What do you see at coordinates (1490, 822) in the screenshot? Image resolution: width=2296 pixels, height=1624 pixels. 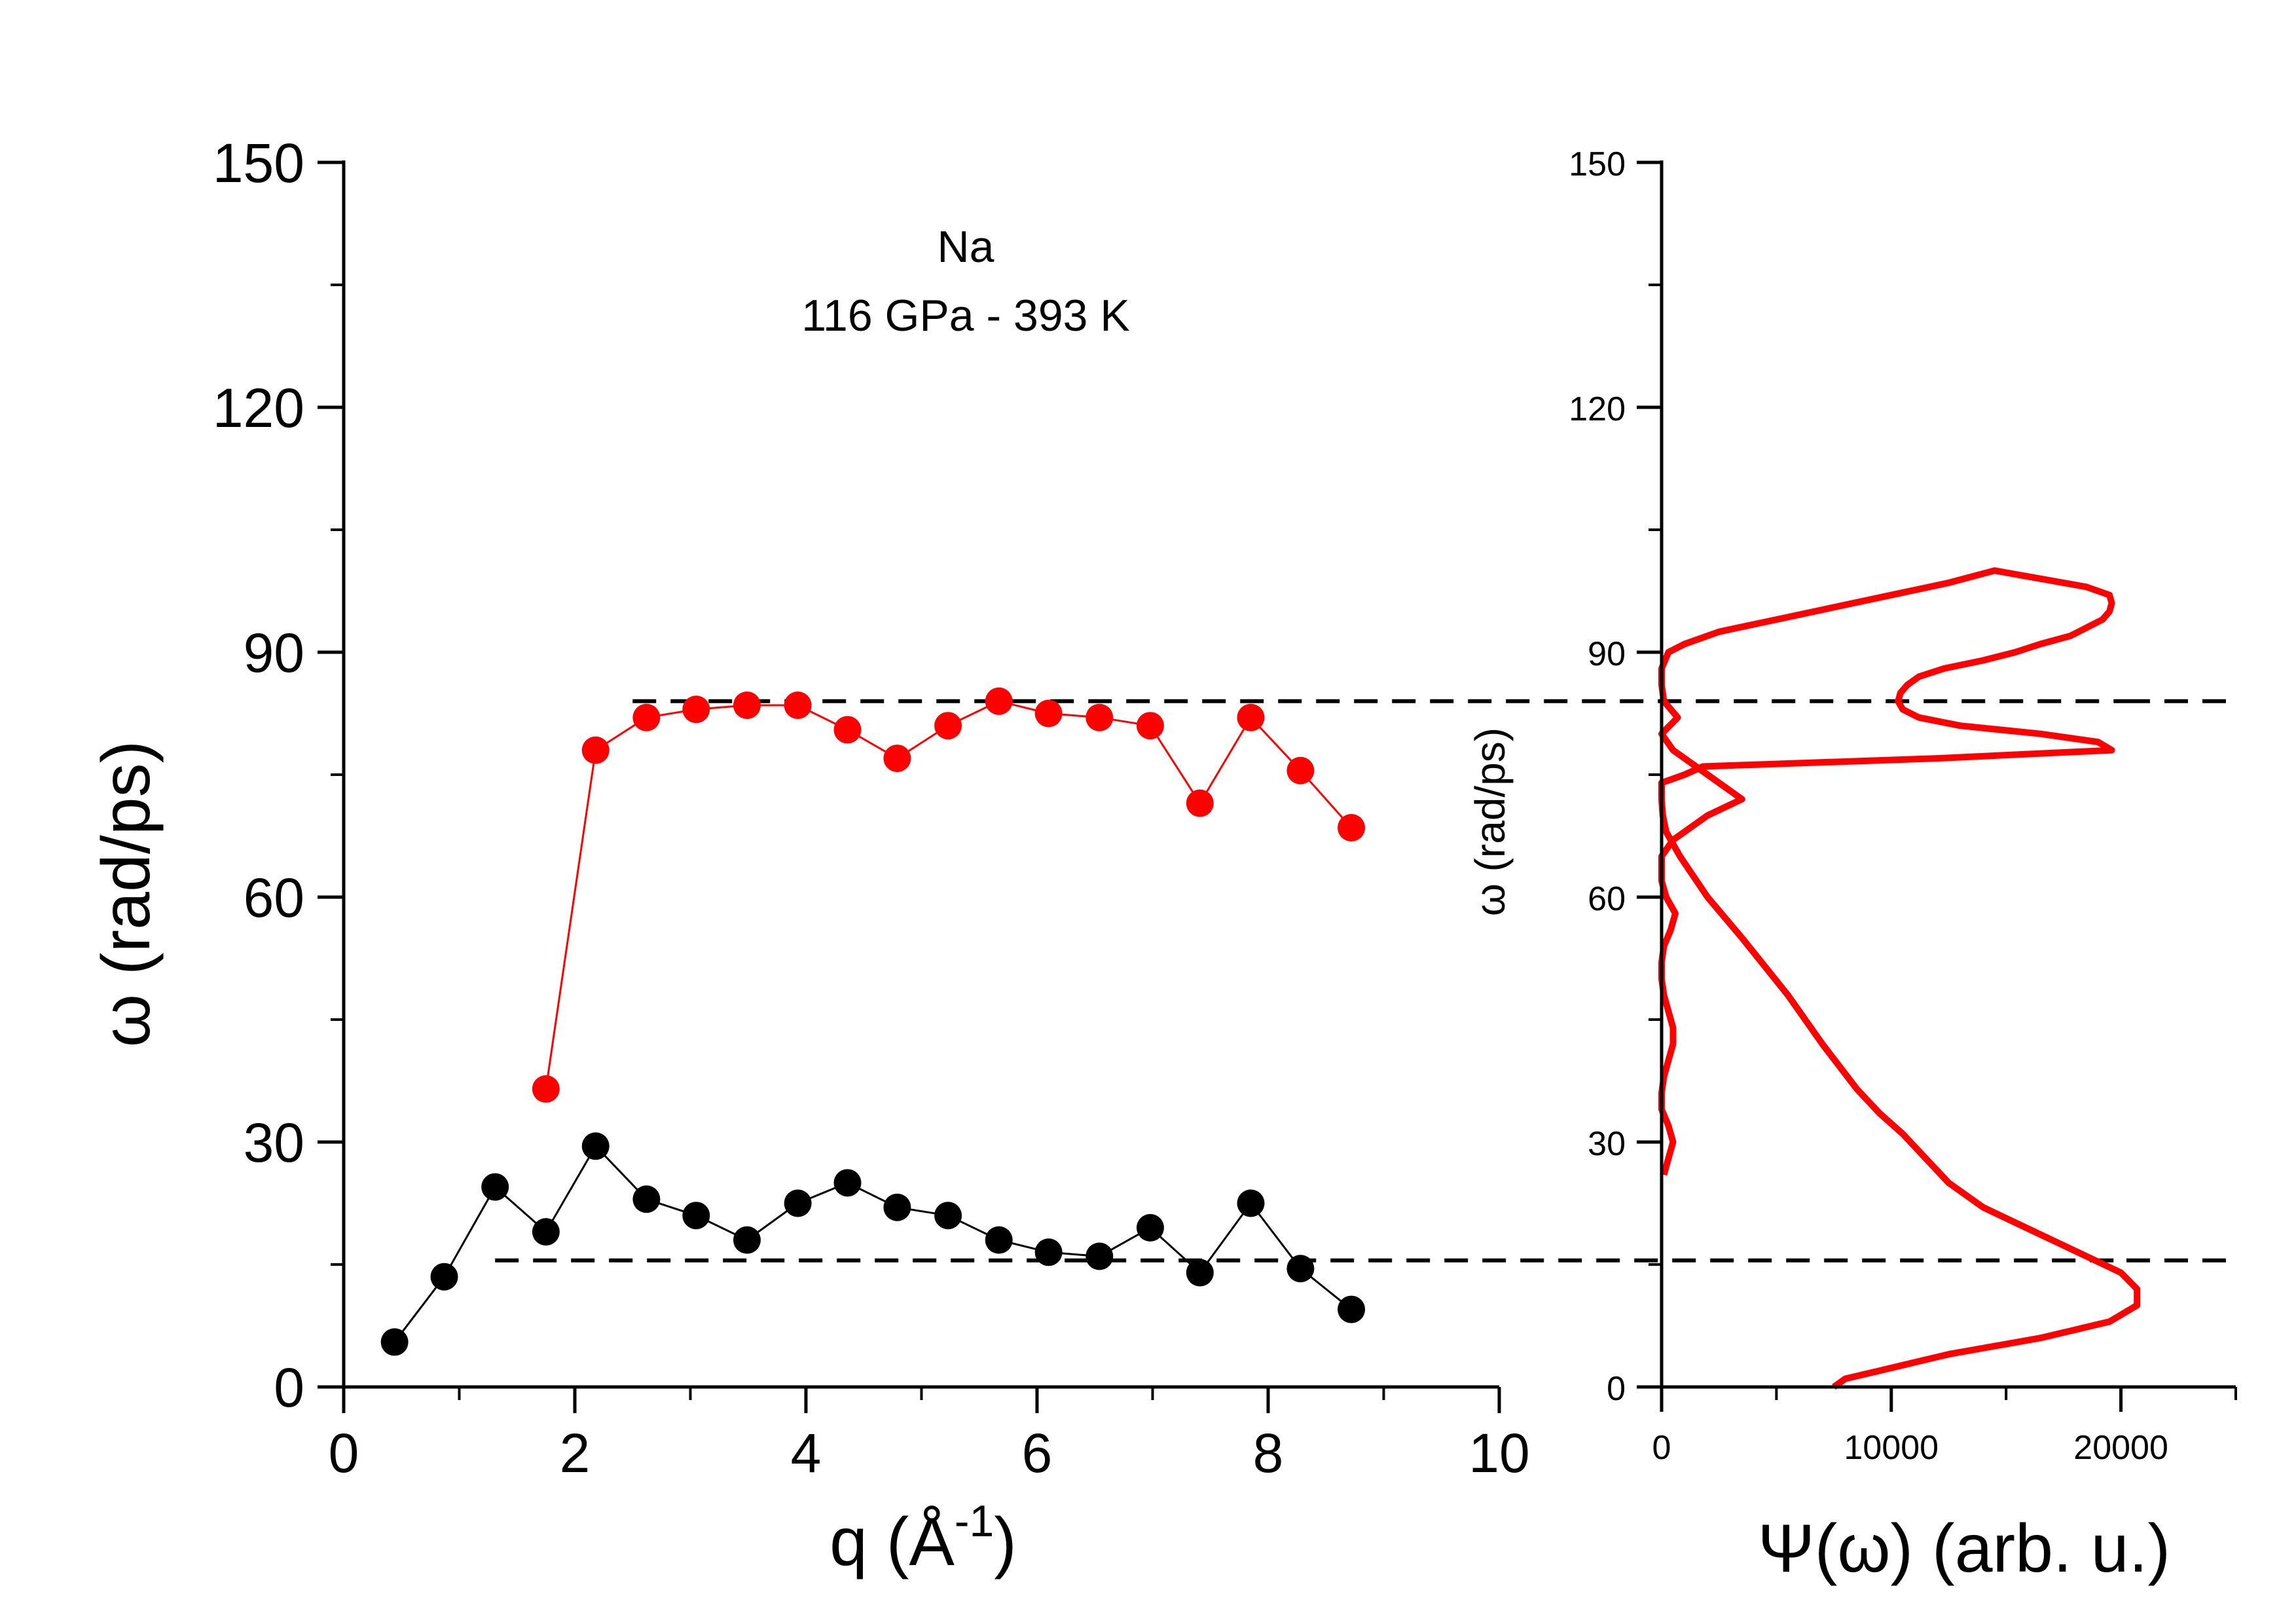 I see `right-y-axis-label: ω (rad/ps)` at bounding box center [1490, 822].